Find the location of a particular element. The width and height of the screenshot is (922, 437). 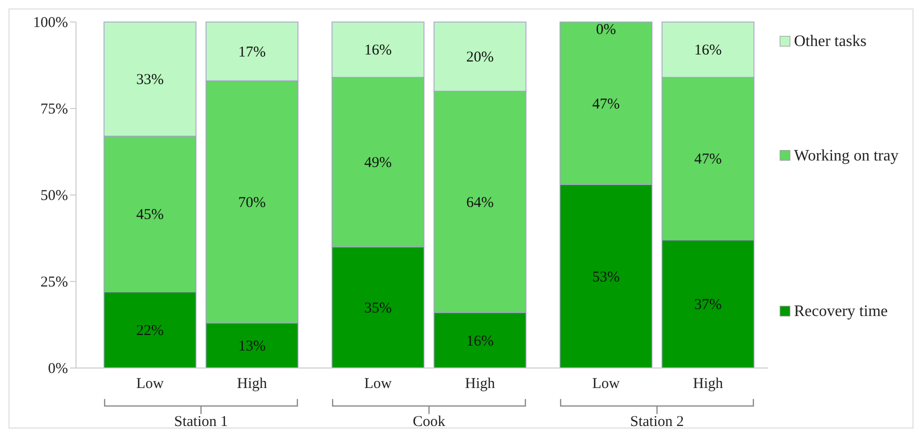

text: Cook is located at coordinates (429, 422).